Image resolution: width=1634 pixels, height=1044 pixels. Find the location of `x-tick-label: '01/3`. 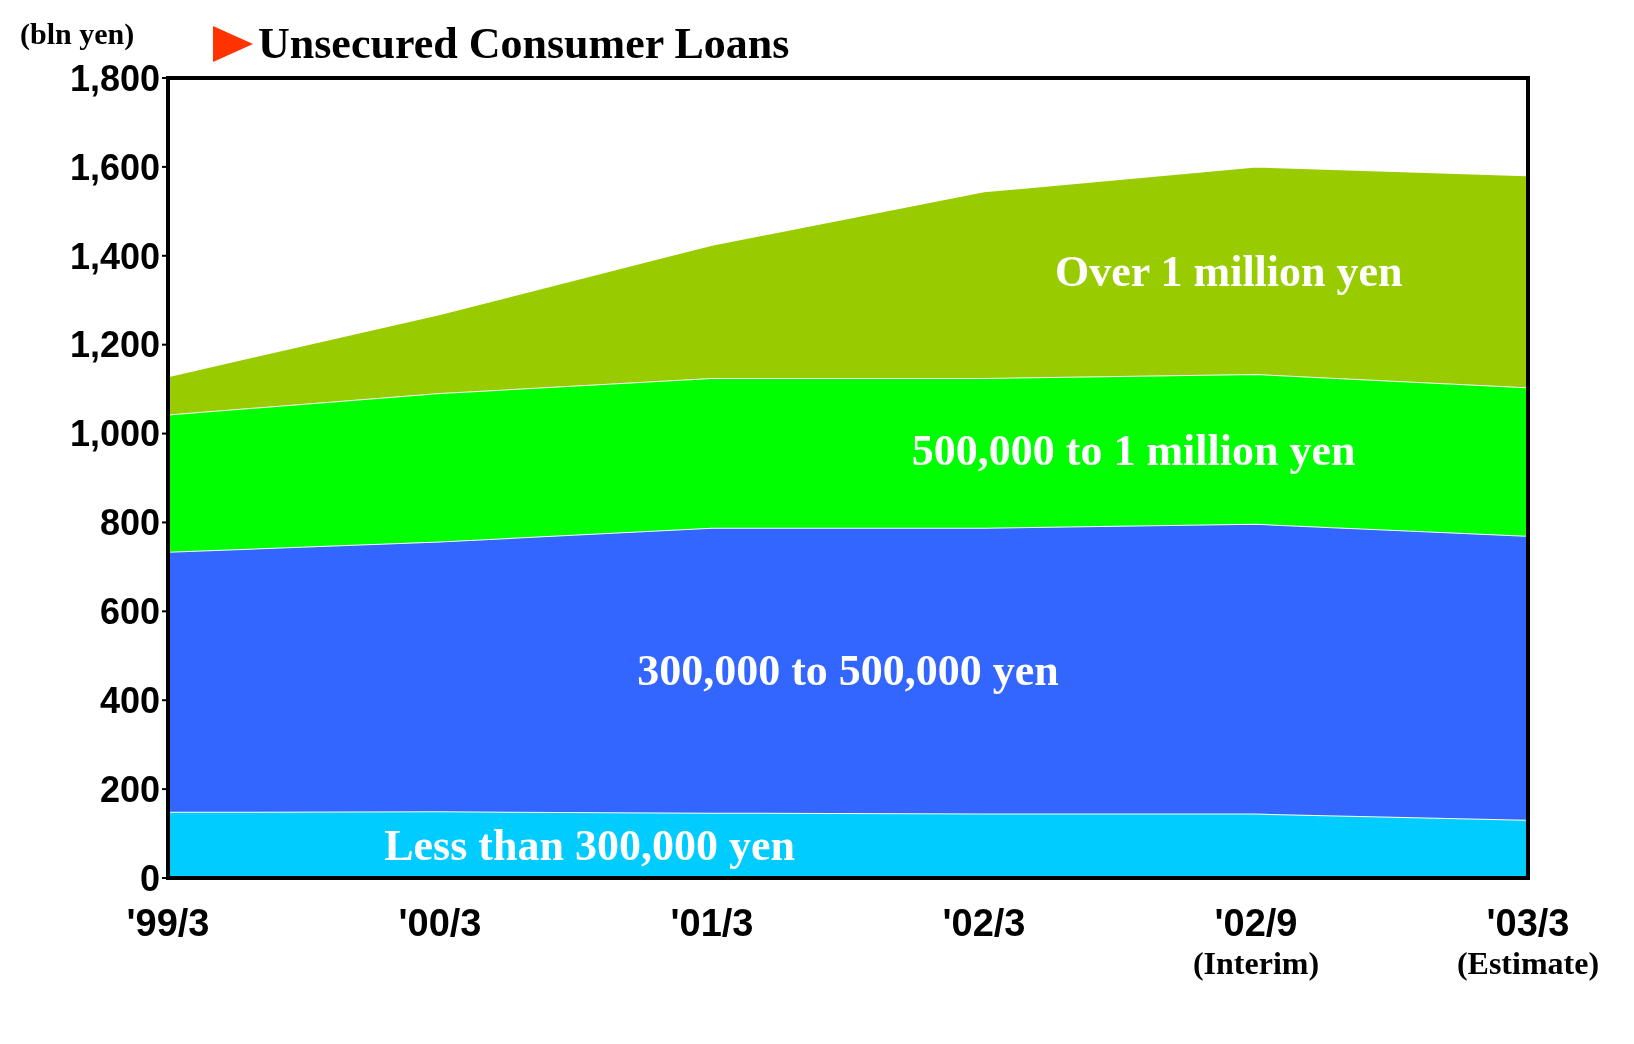

x-tick-label: '01/3 is located at coordinates (712, 923).